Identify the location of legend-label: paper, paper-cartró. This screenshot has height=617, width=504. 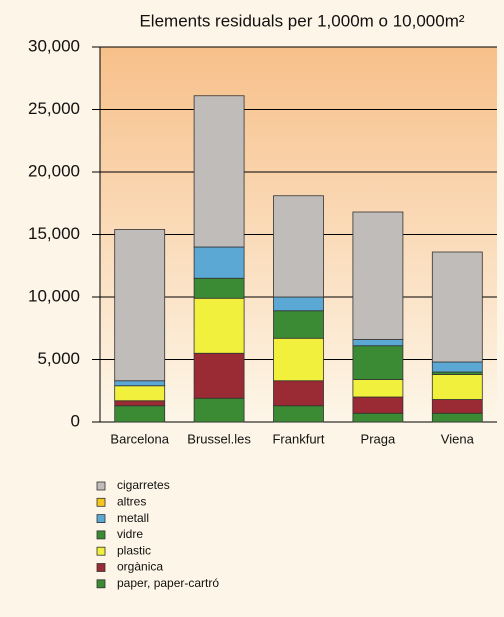
(168, 583).